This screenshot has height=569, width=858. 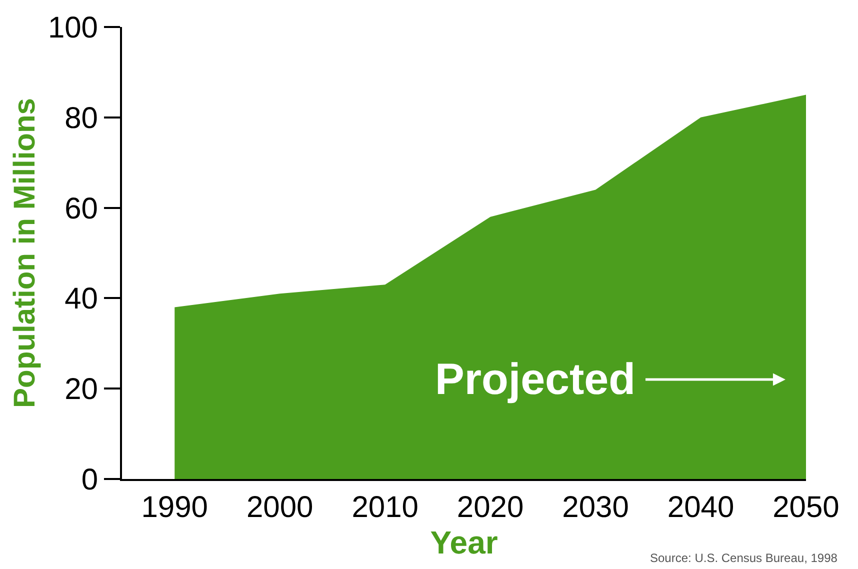 I want to click on y-tick-label: 100, so click(x=73, y=28).